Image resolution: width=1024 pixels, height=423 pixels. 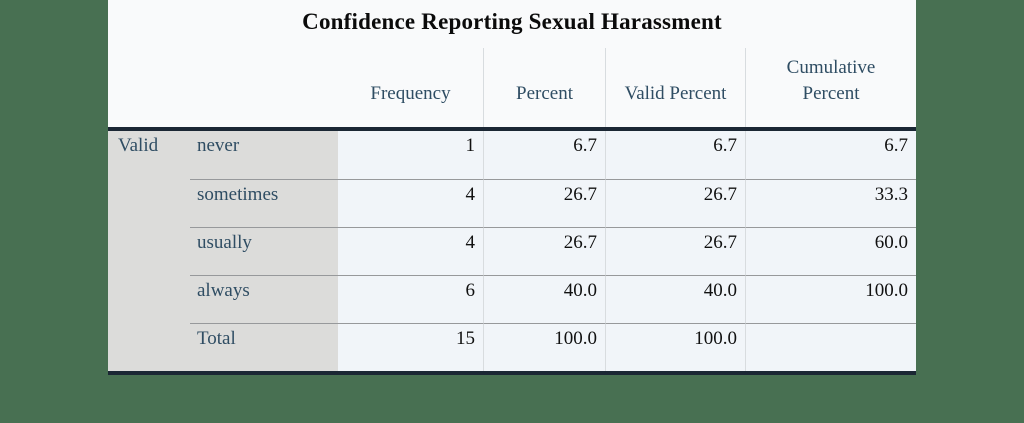 I want to click on column-header-cumulative-percent-text: Cumulative Percent, so click(x=831, y=80).